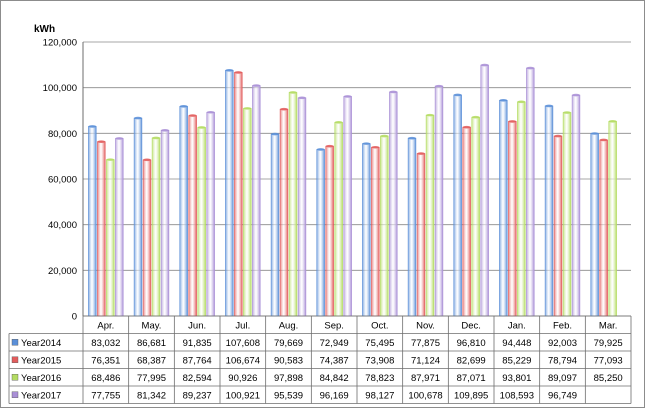 This screenshot has height=408, width=645. What do you see at coordinates (608, 360) in the screenshot?
I see `table-cell: 77,093` at bounding box center [608, 360].